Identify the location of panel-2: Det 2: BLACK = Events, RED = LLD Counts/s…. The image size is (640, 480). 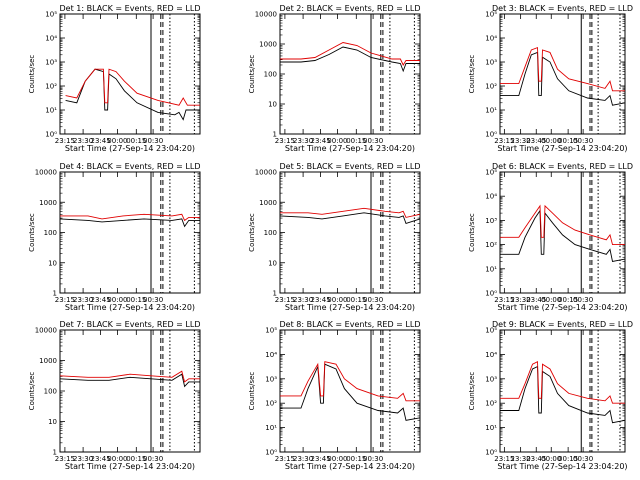
(334, 78).